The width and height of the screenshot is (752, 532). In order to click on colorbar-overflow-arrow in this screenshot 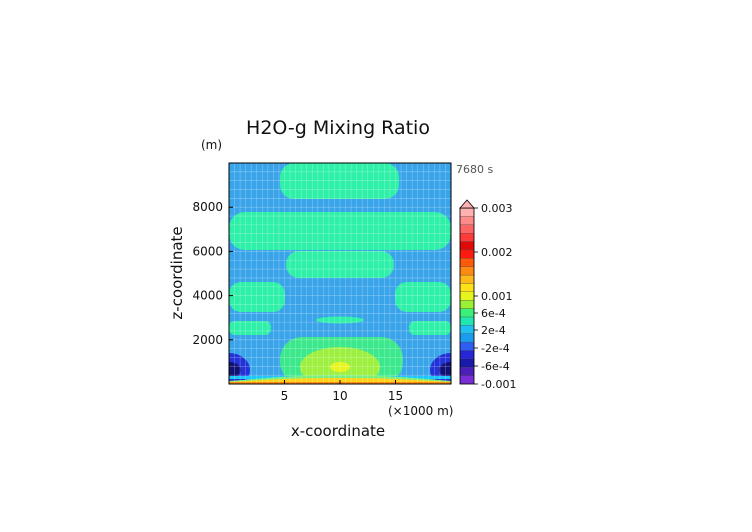, I will do `click(467, 204)`.